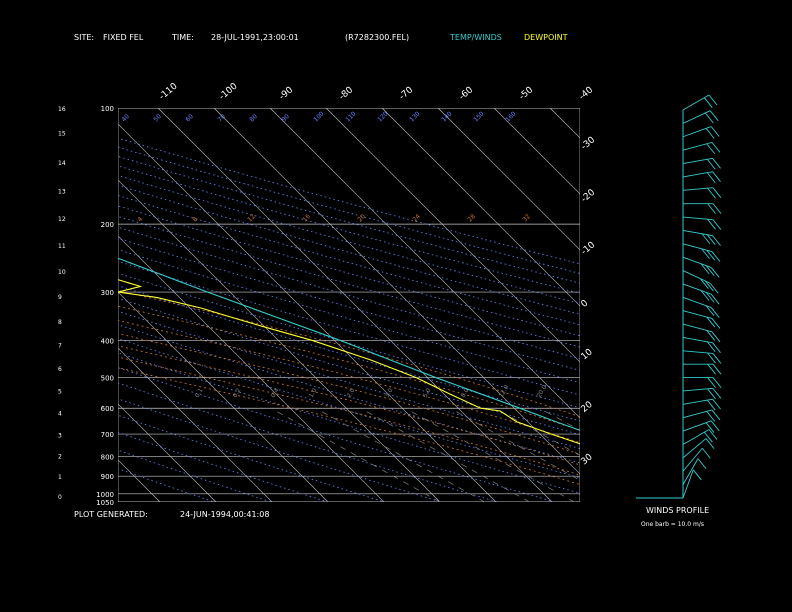 This screenshot has width=792, height=612. I want to click on moist-adiabat-label: 16, so click(306, 218).